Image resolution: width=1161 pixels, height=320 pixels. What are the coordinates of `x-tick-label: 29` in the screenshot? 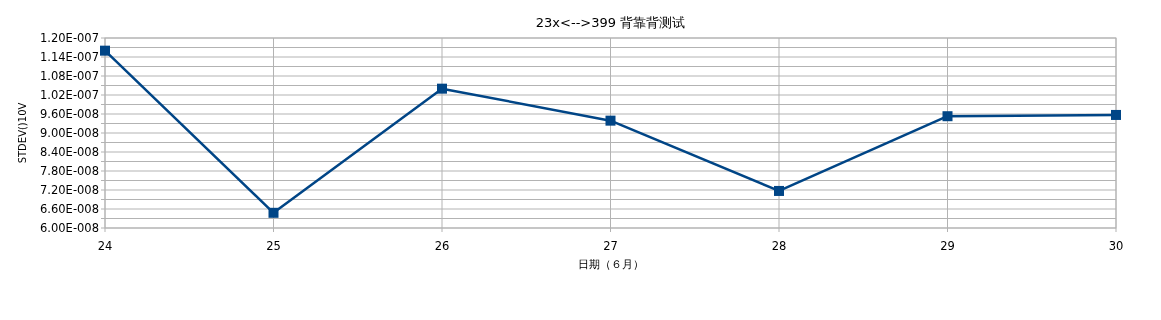 It's located at (947, 246).